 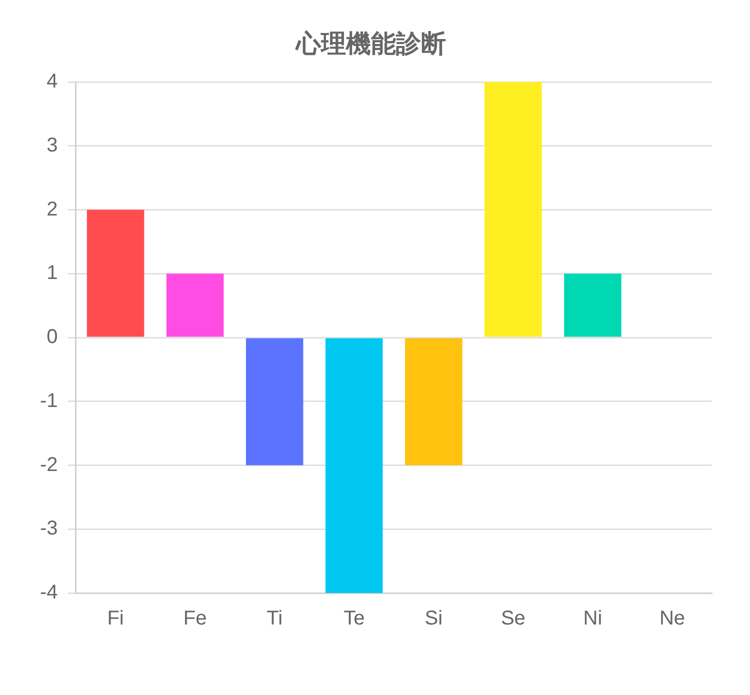 What do you see at coordinates (354, 619) in the screenshot?
I see `x-tick-label: Te` at bounding box center [354, 619].